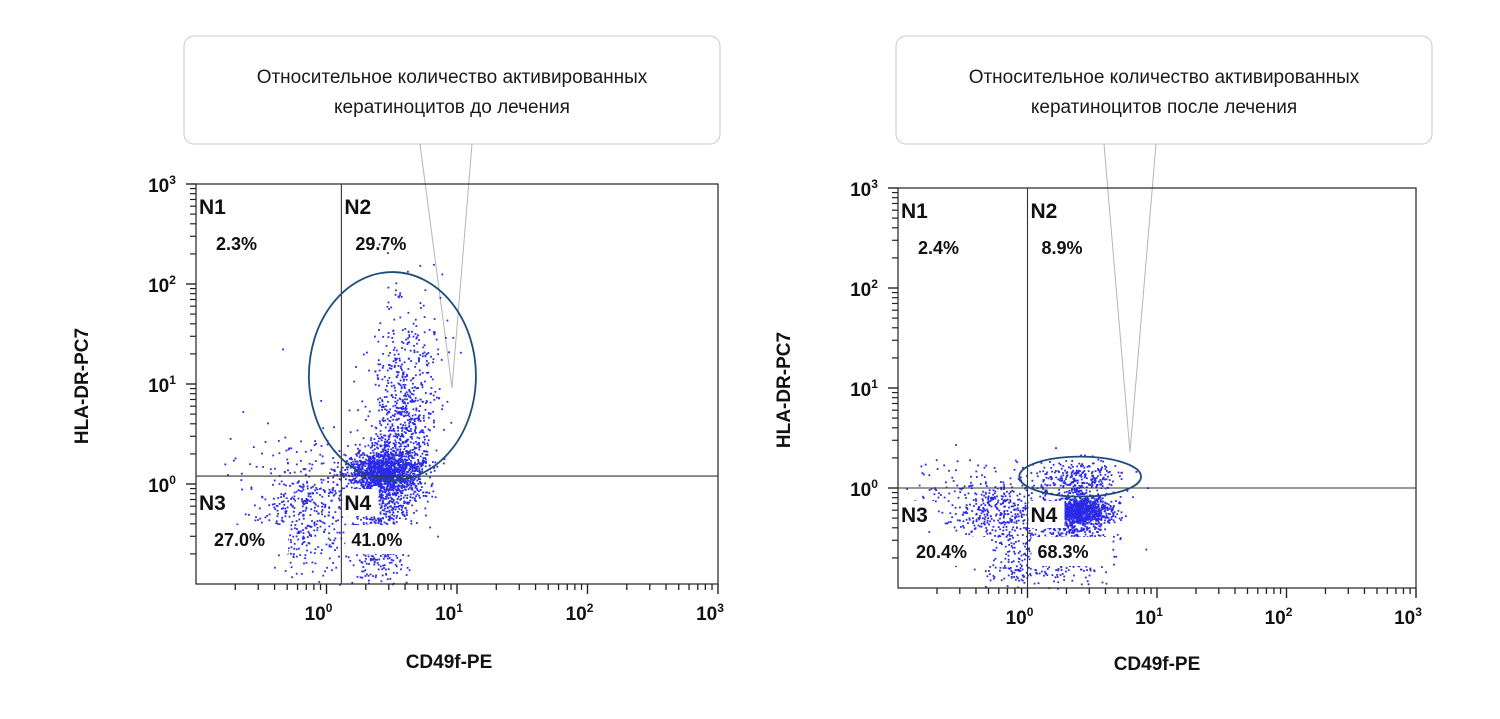  I want to click on quadrant-n1-percent: 2.4%, so click(938, 248).